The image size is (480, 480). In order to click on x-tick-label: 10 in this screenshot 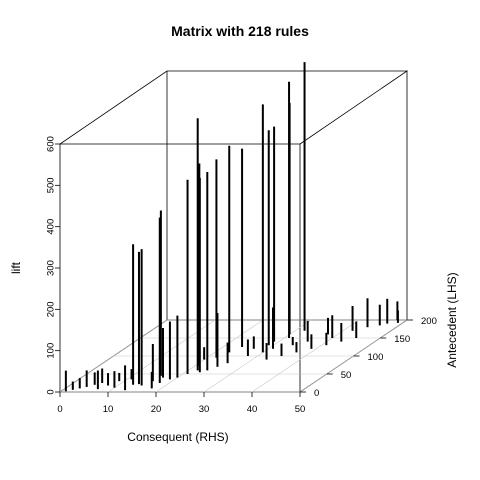, I will do `click(108, 409)`.